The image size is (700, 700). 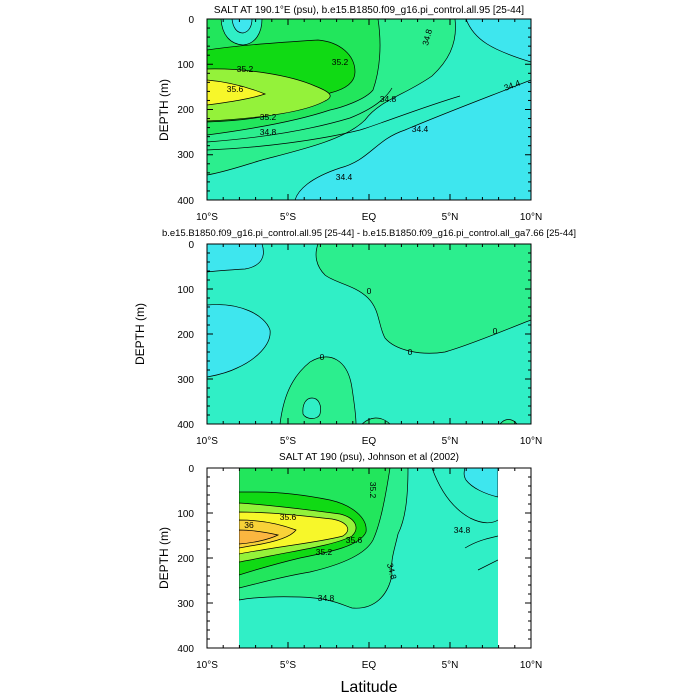 What do you see at coordinates (235, 258) in the screenshot?
I see `panel-2-fill-left-top` at bounding box center [235, 258].